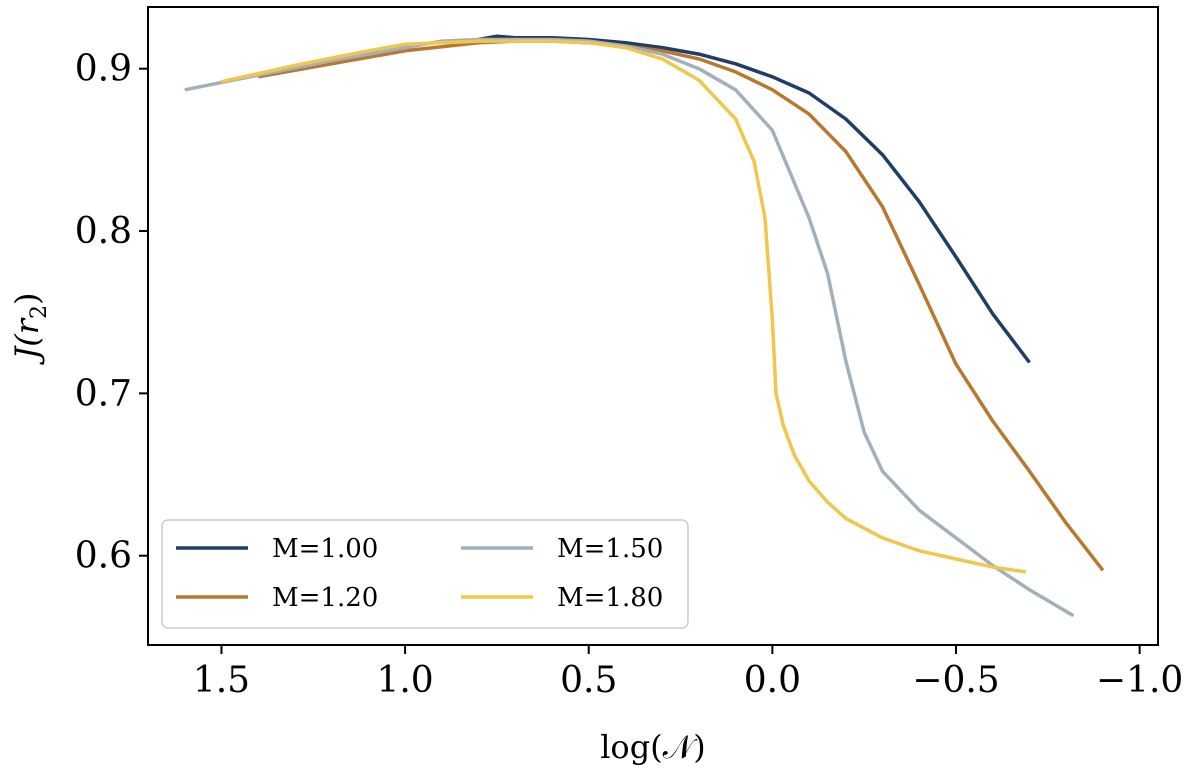 The width and height of the screenshot is (1200, 771). I want to click on y-axis-label: J(r2), so click(30, 328).